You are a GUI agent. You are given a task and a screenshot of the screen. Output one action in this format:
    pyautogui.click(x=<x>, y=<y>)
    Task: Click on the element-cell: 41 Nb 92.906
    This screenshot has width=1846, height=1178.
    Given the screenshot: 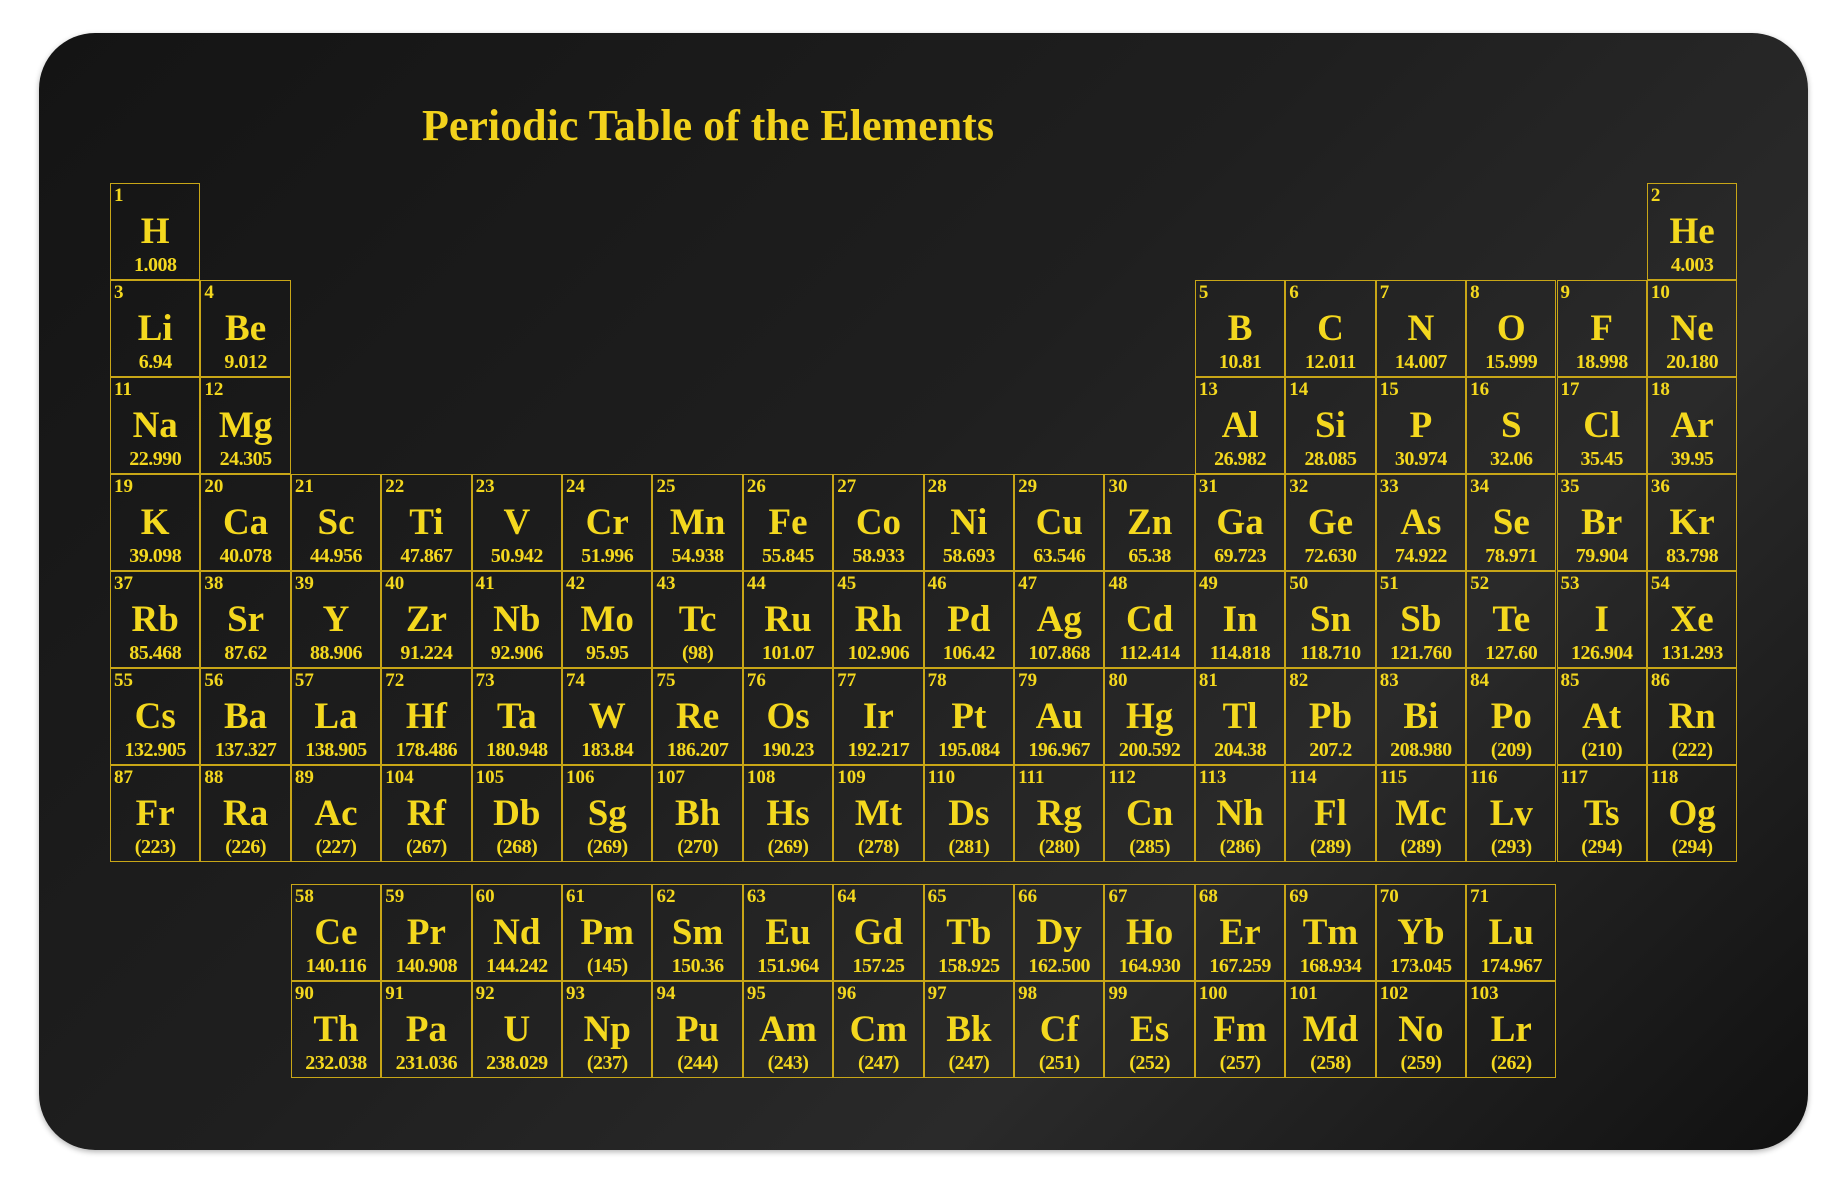 What is the action you would take?
    pyautogui.click(x=517, y=619)
    